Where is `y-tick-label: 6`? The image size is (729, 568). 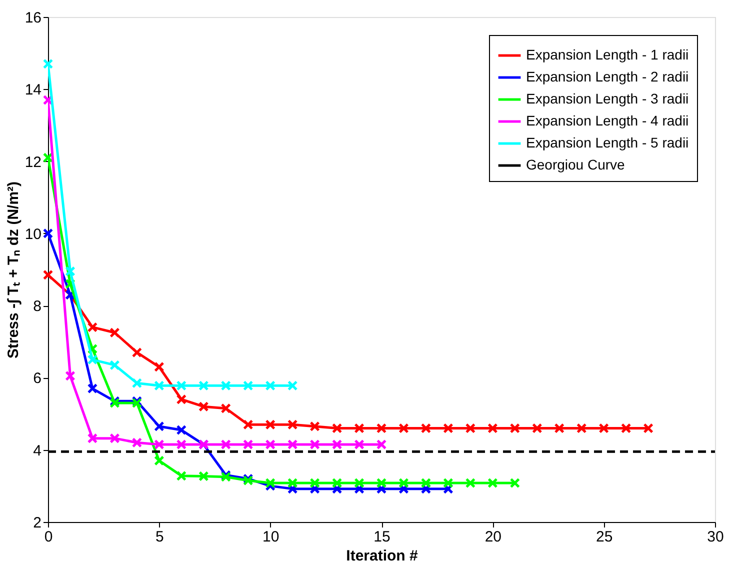
y-tick-label: 6 is located at coordinates (37, 379).